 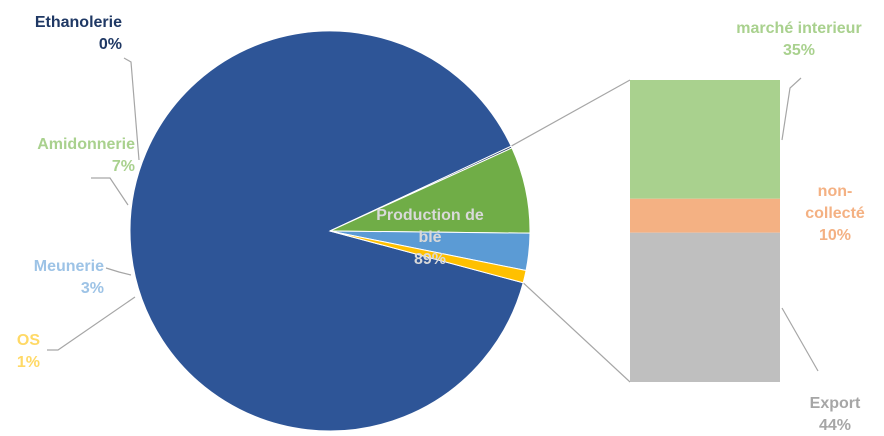 I want to click on connector-top, so click(x=570, y=113).